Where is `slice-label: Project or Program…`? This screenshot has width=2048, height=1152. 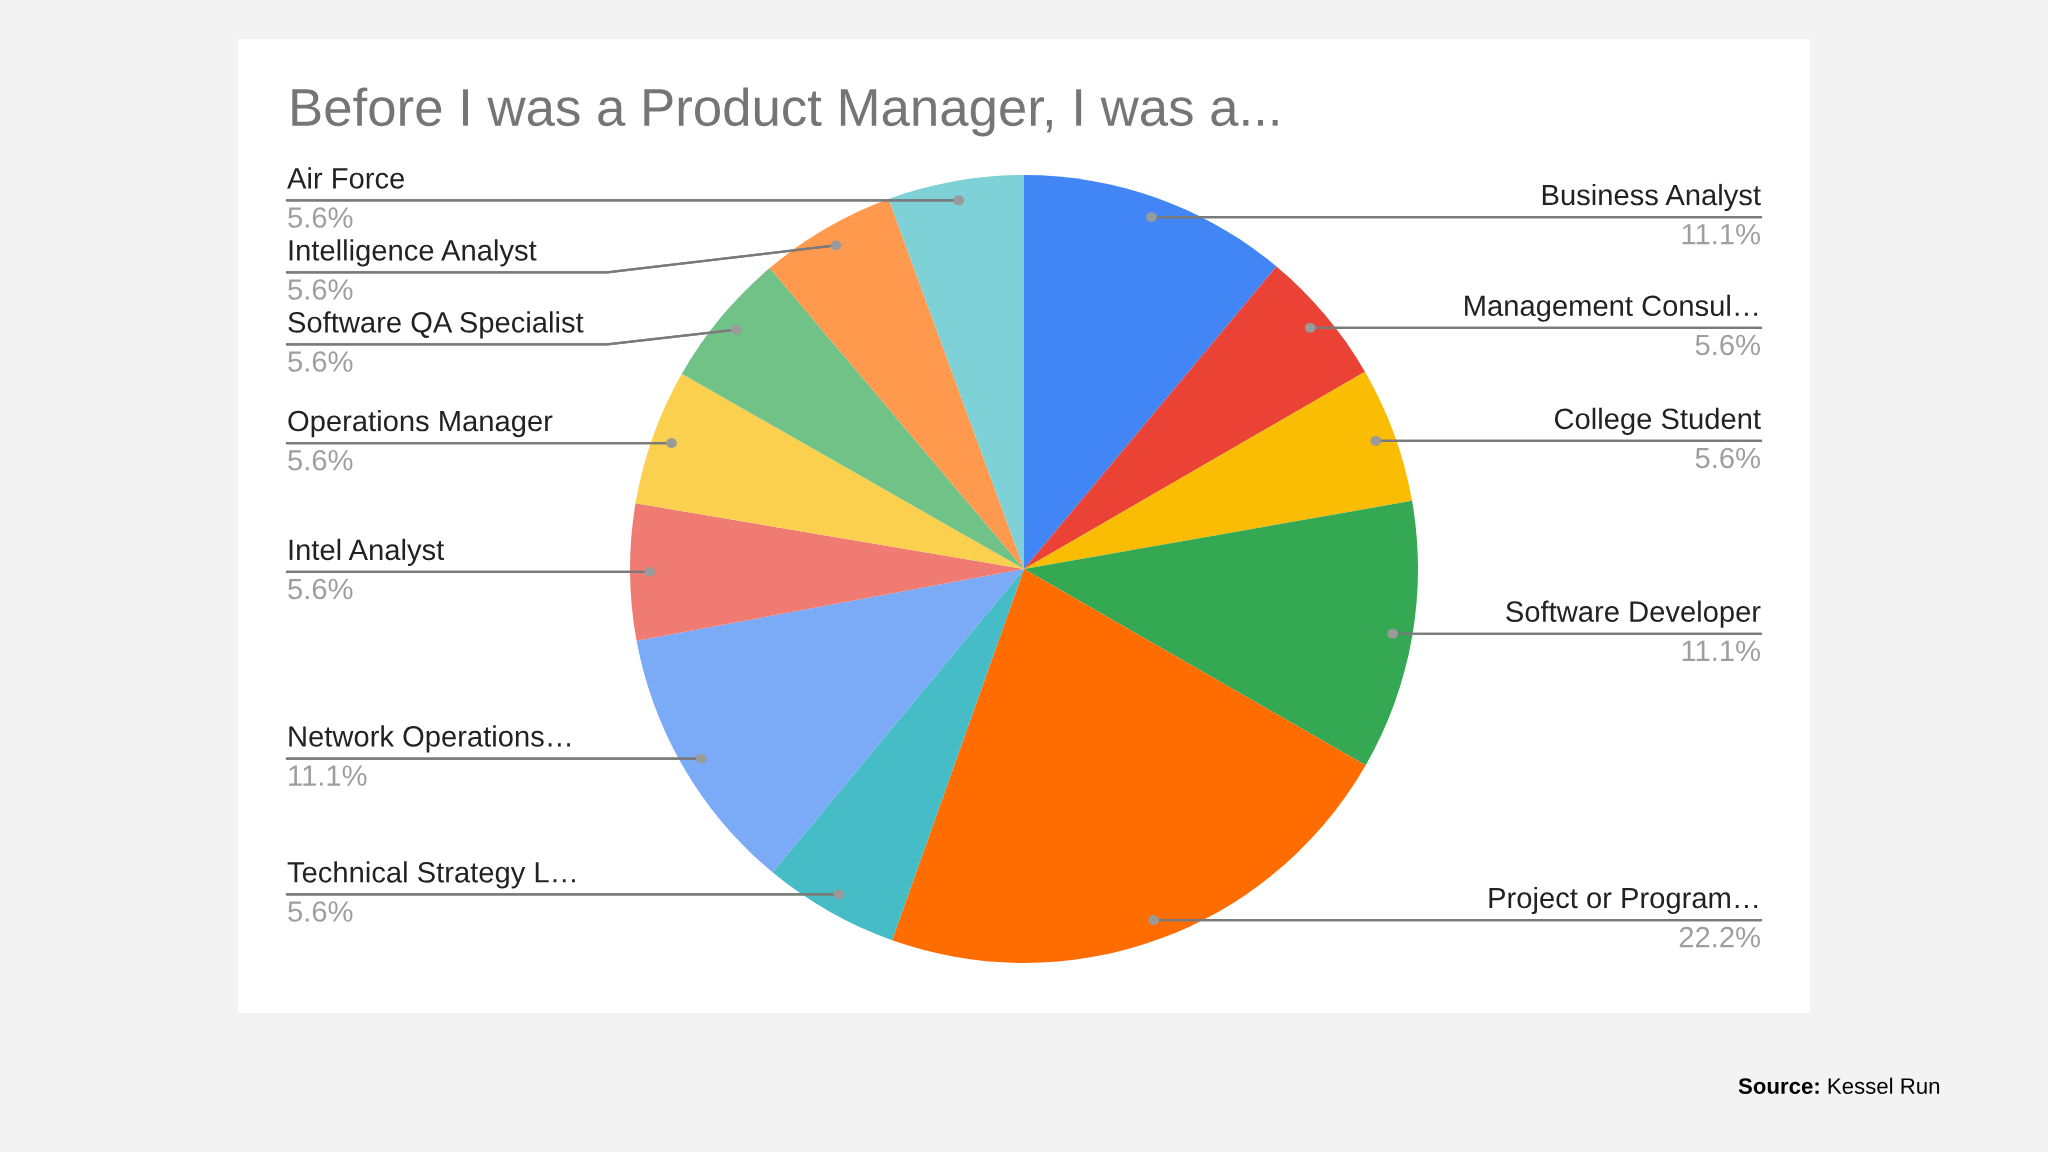
slice-label: Project or Program… is located at coordinates (1623, 900).